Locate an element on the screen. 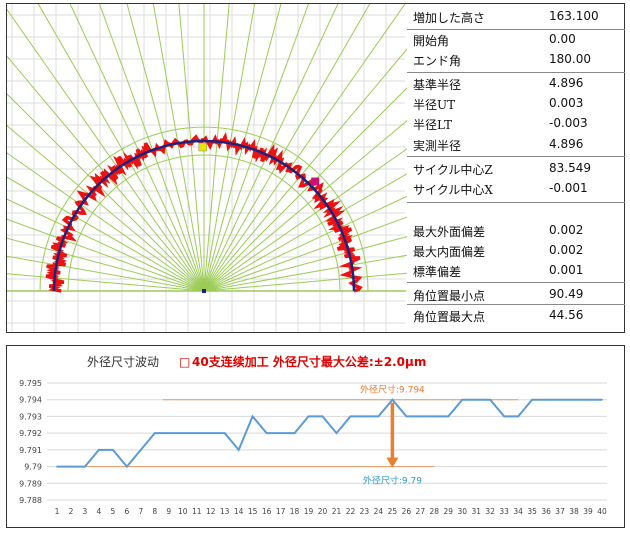 The height and width of the screenshot is (533, 630). x-tick-label: 27 is located at coordinates (421, 511).